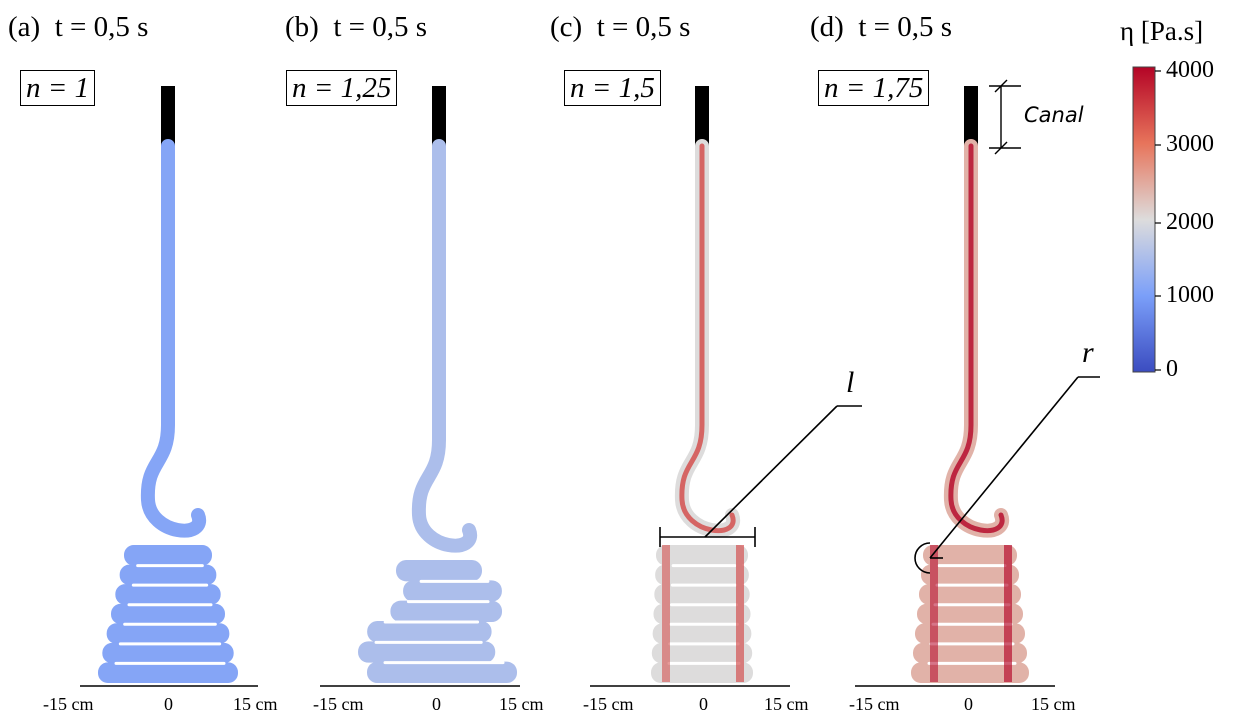 The height and width of the screenshot is (719, 1233). I want to click on channel-label: Canal, so click(1054, 115).